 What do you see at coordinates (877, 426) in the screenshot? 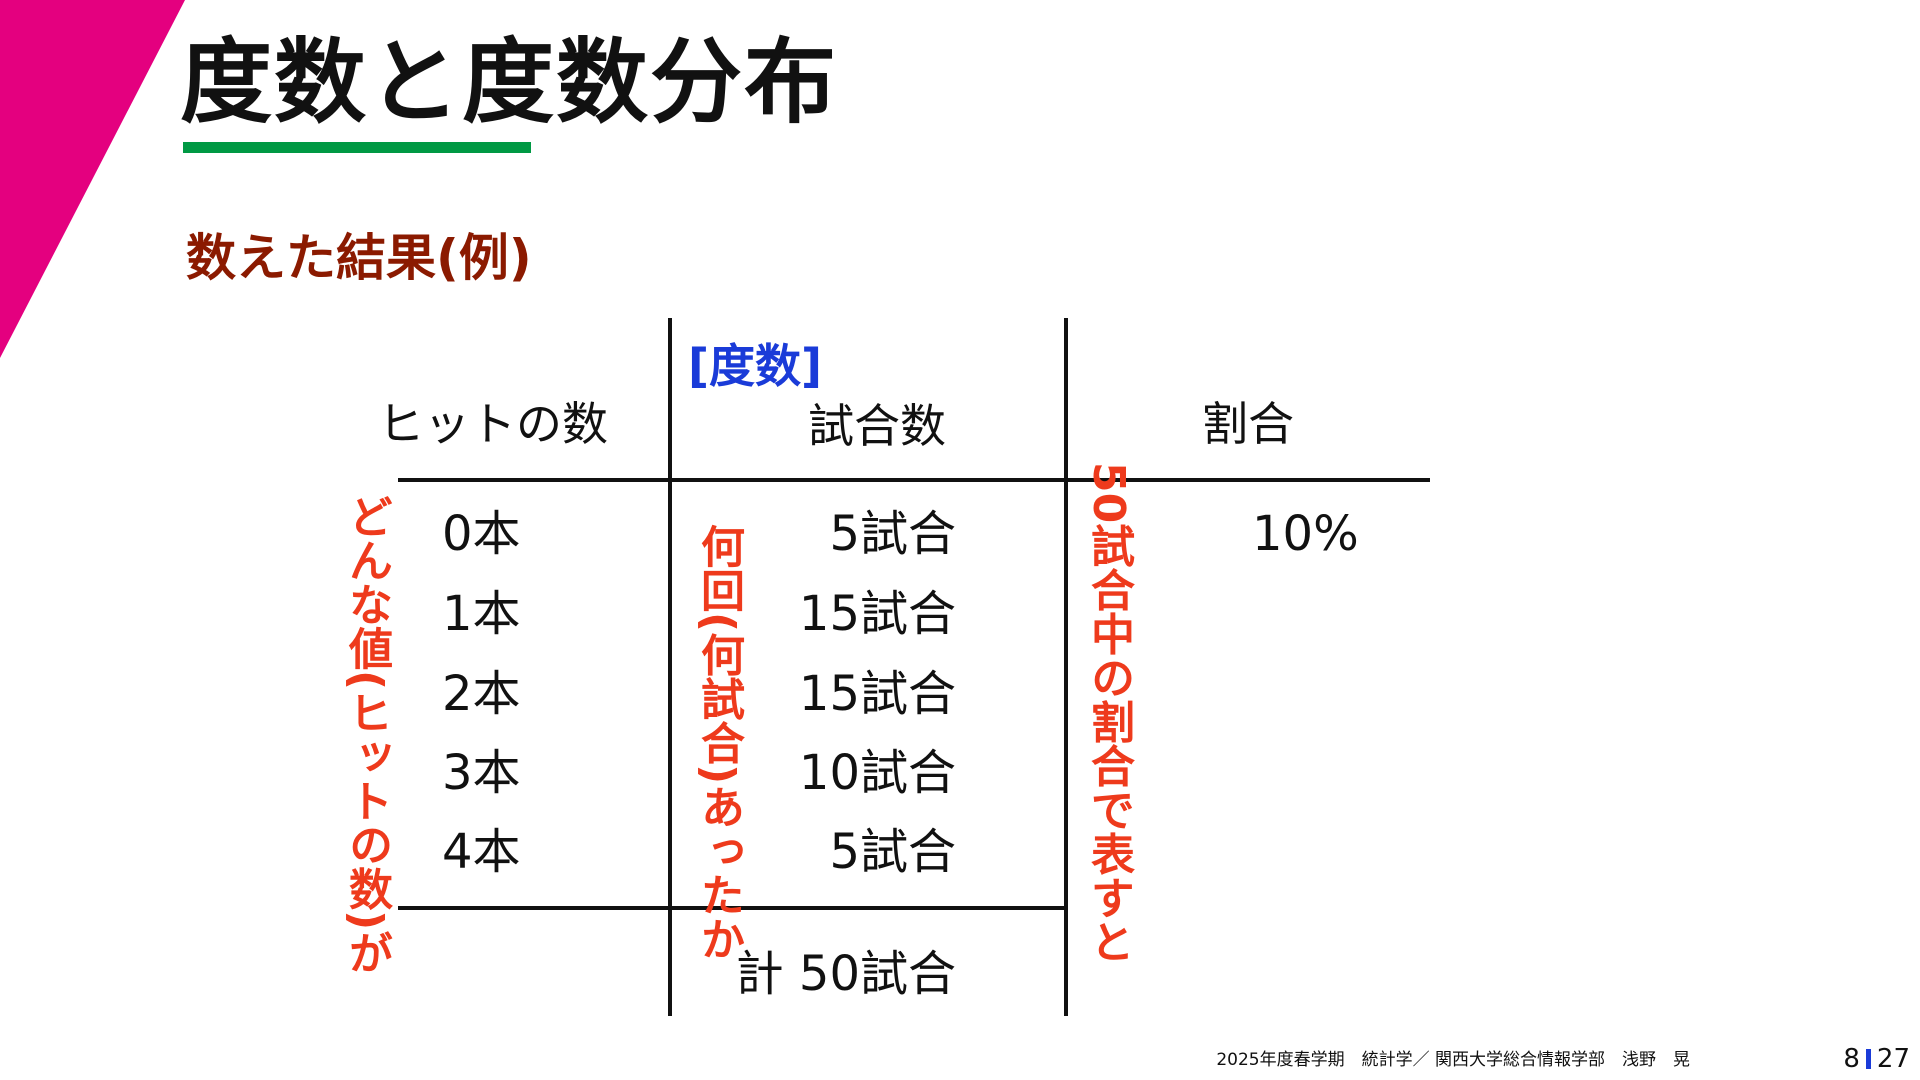
I see `header-games: 試合数` at bounding box center [877, 426].